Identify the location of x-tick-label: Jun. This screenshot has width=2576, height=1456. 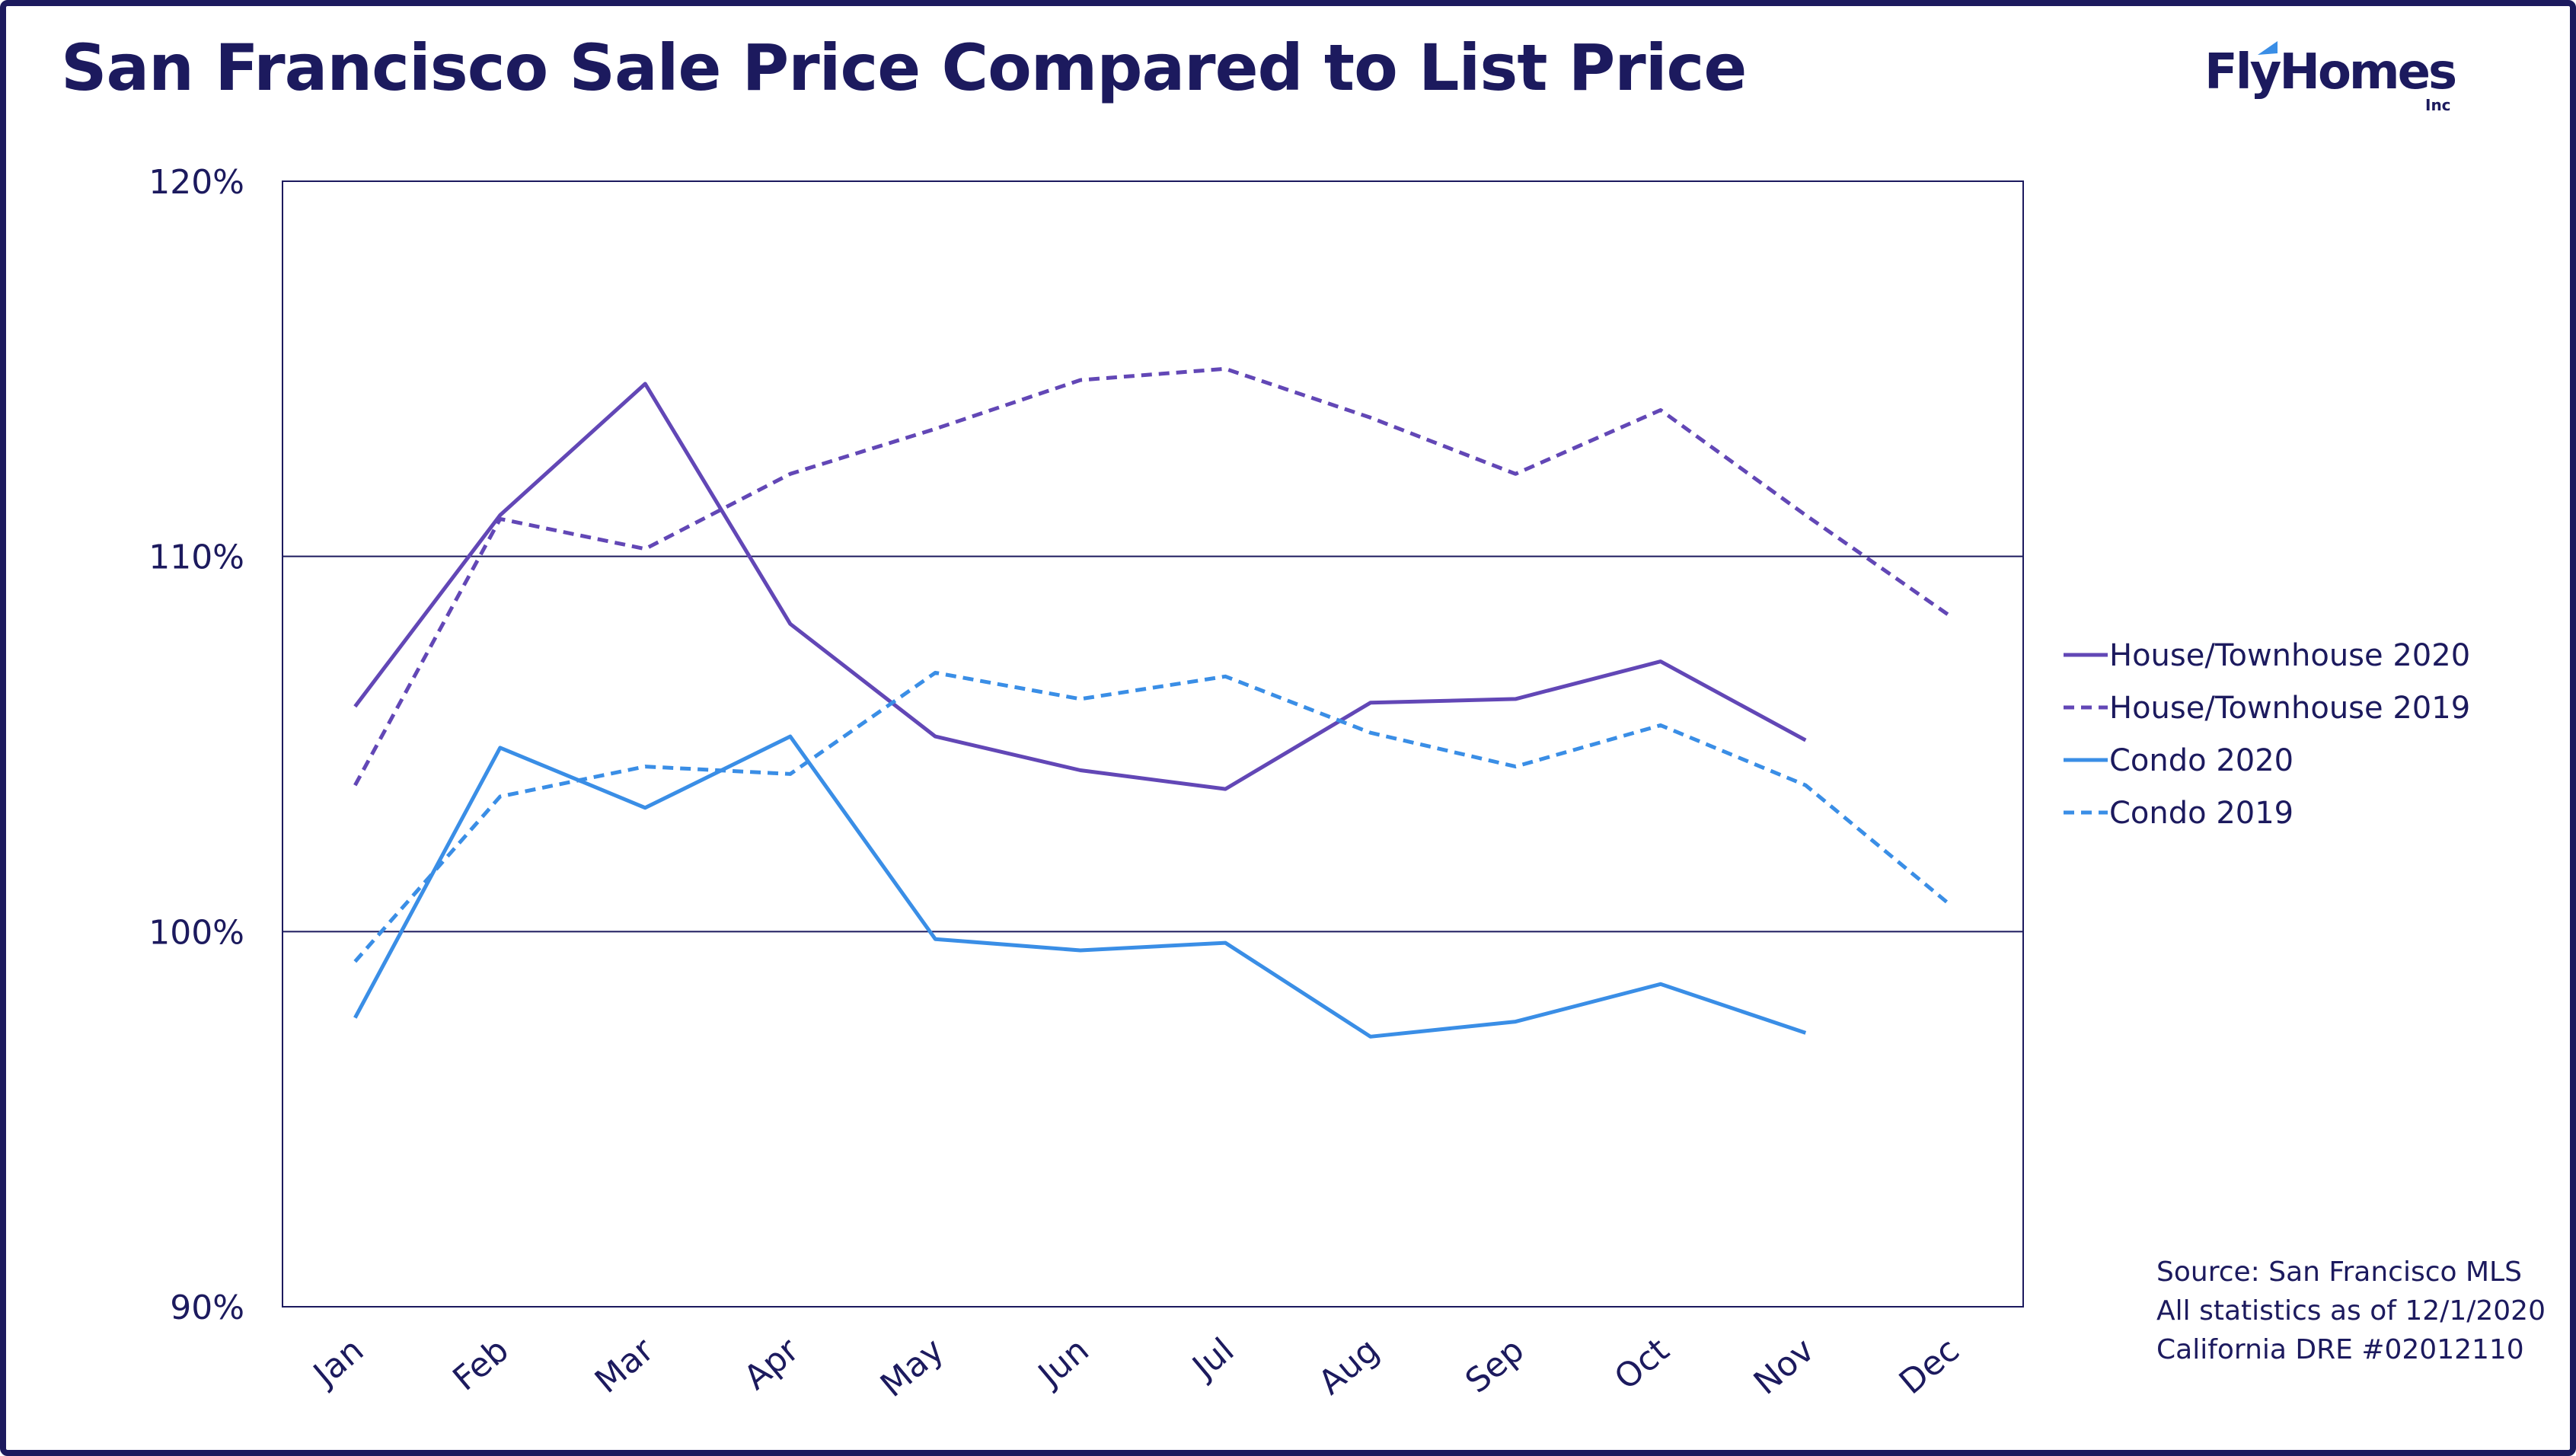
(1062, 1362).